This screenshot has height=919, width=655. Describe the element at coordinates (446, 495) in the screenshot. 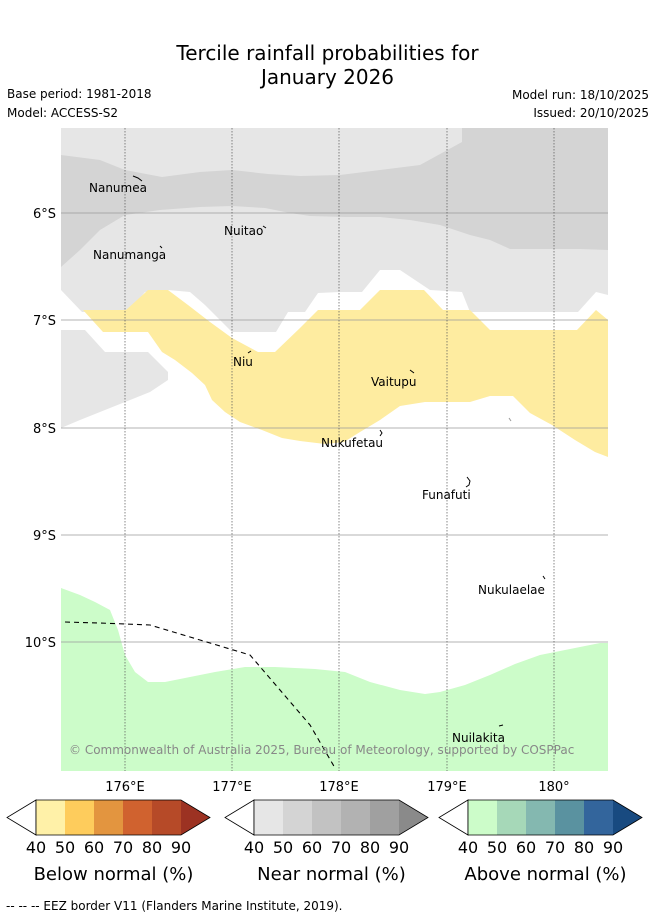

I see `island-label-funafuti: Funafuti` at that location.